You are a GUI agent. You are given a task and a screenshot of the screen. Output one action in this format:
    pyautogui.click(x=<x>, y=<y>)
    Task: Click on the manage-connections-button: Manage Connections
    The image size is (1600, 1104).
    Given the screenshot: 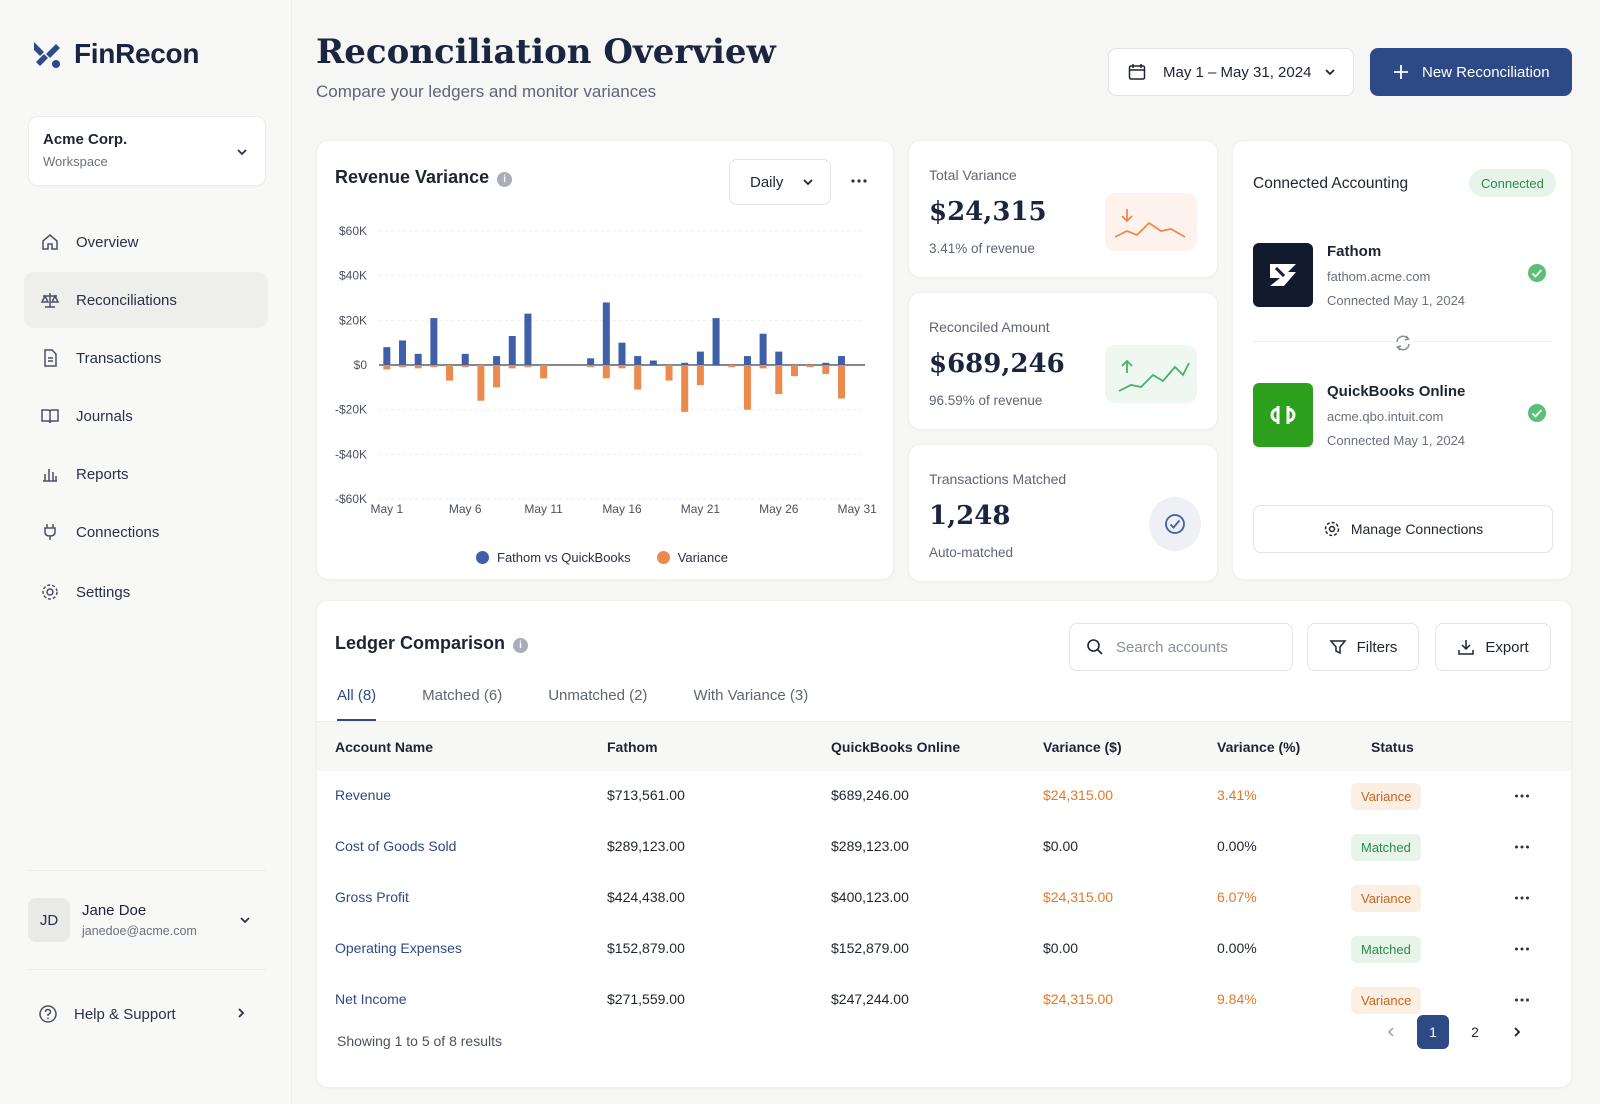 What is the action you would take?
    pyautogui.click(x=1403, y=529)
    